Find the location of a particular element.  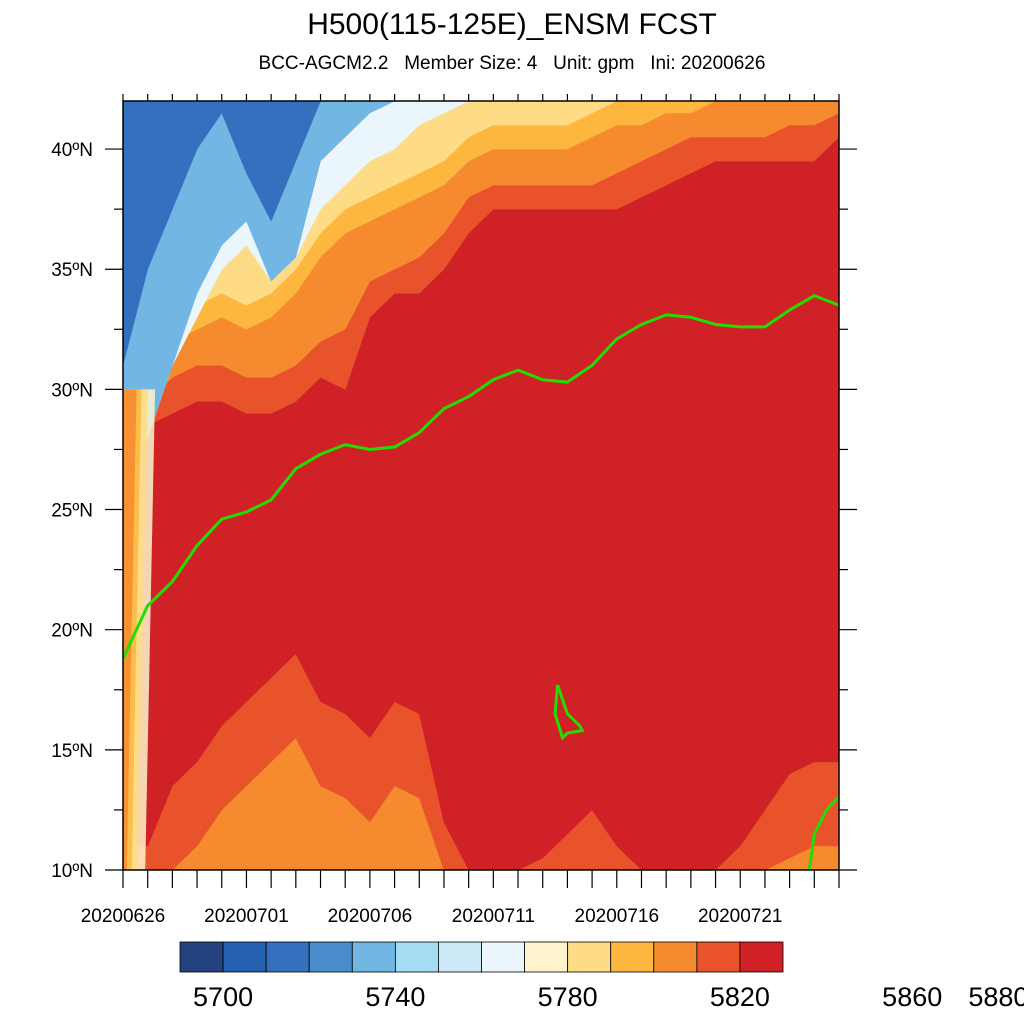

y-tick-label-0: 10ºN is located at coordinates (72, 871).